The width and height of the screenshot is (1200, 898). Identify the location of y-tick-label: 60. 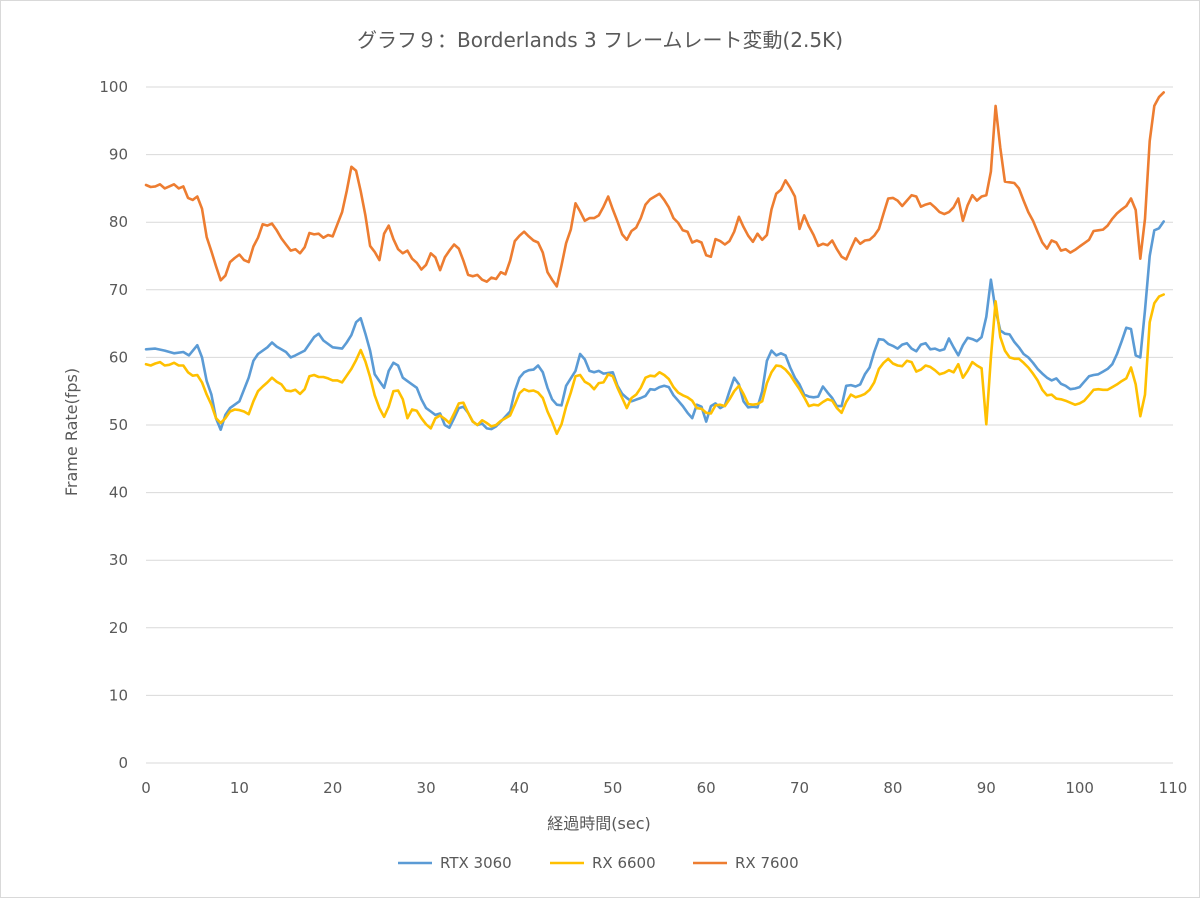
(118, 357).